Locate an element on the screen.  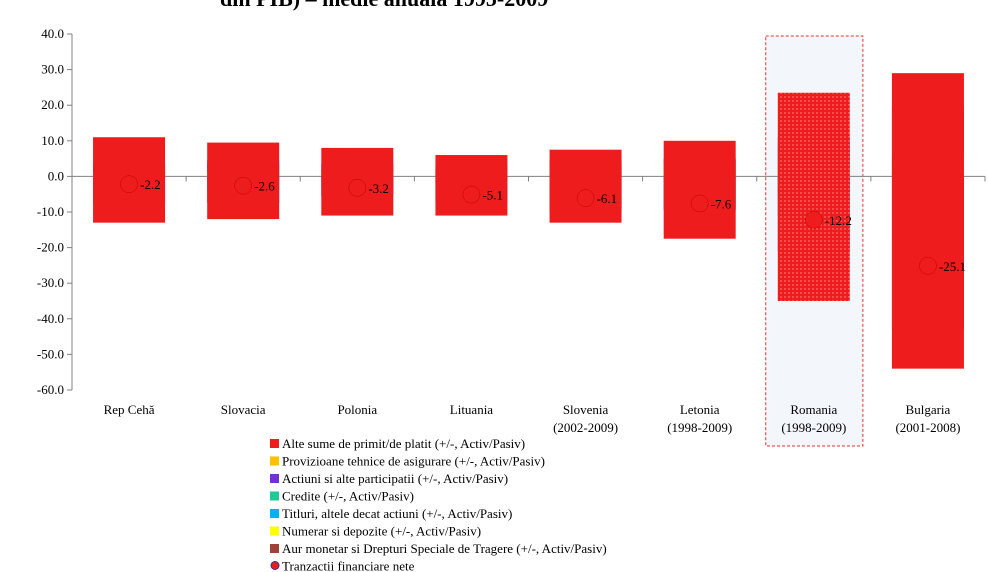
x-tick-label: Slovenia is located at coordinates (586, 409).